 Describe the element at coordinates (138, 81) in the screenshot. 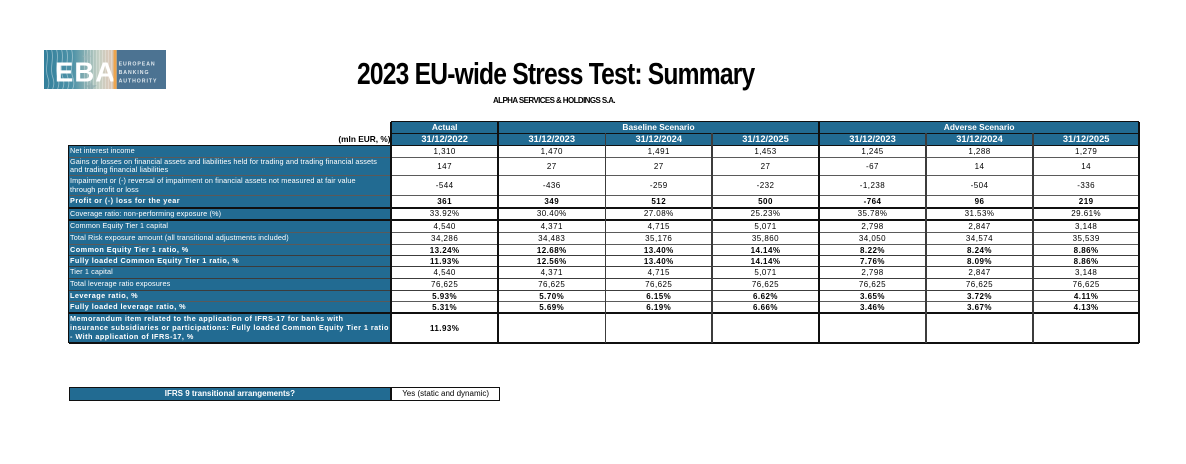

I see `svg-text: AUTHORITY` at that location.